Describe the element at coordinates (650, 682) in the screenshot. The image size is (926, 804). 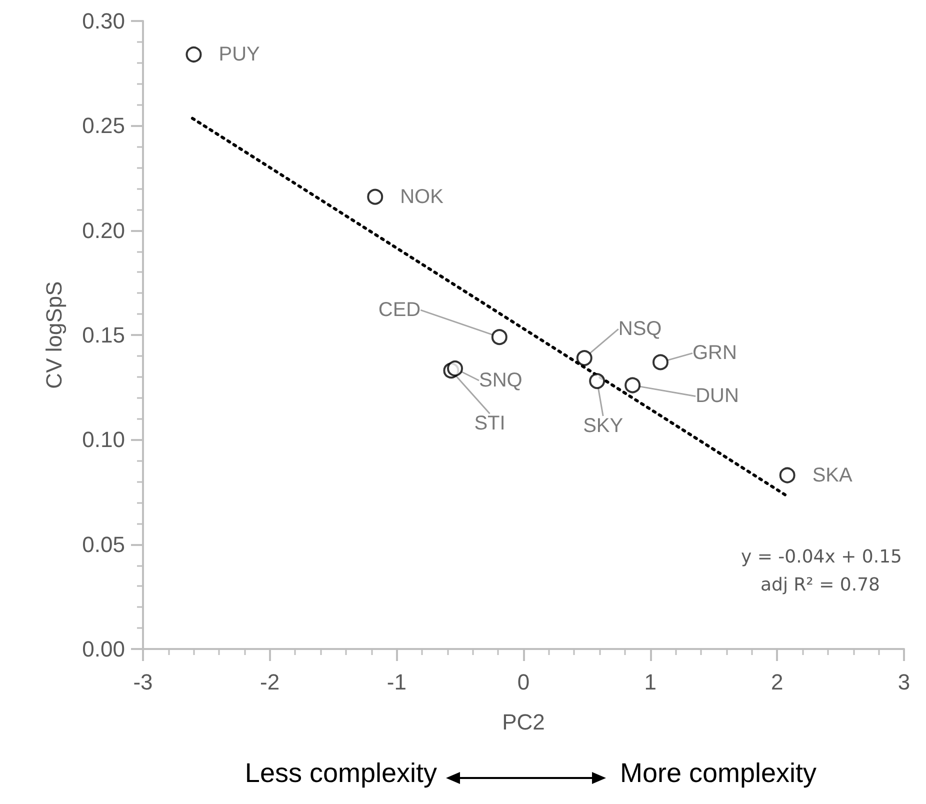
I see `x-tick-label: 1` at that location.